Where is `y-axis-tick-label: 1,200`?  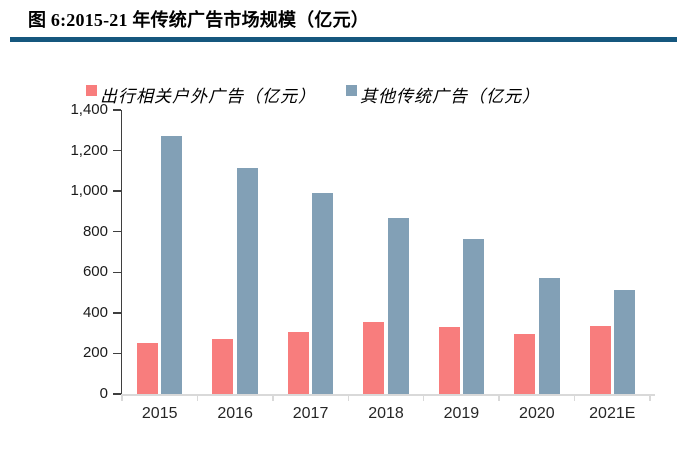 y-axis-tick-label: 1,200 is located at coordinates (89, 150).